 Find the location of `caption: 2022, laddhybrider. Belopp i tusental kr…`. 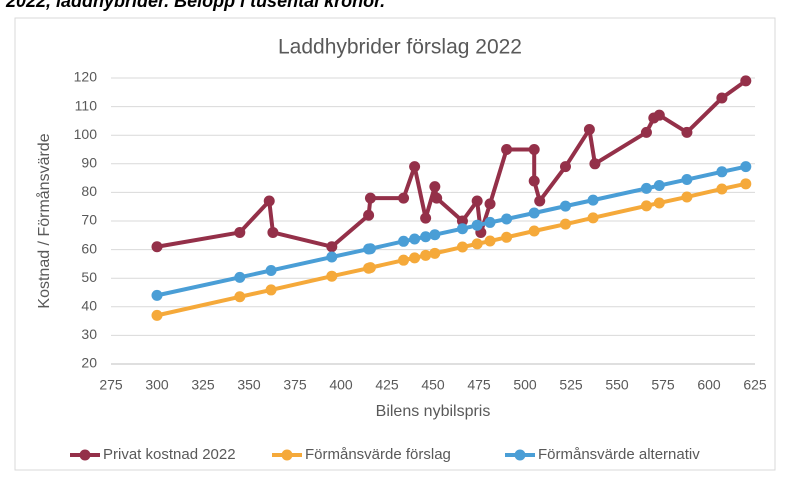

caption: 2022, laddhybrider. Belopp i tusental kr… is located at coordinates (195, 5).